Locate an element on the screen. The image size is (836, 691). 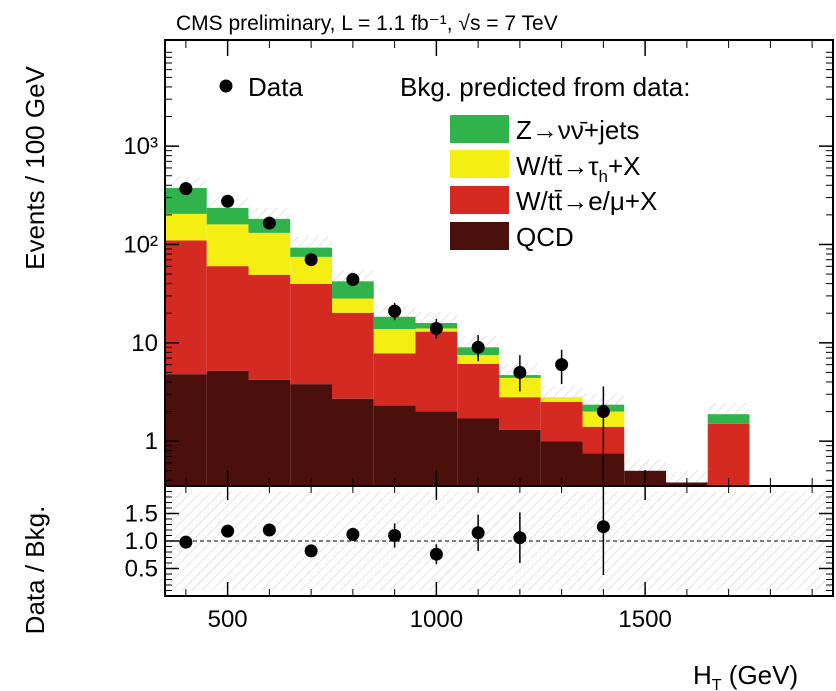
legend-label-tau-tail: +X is located at coordinates (624, 166).